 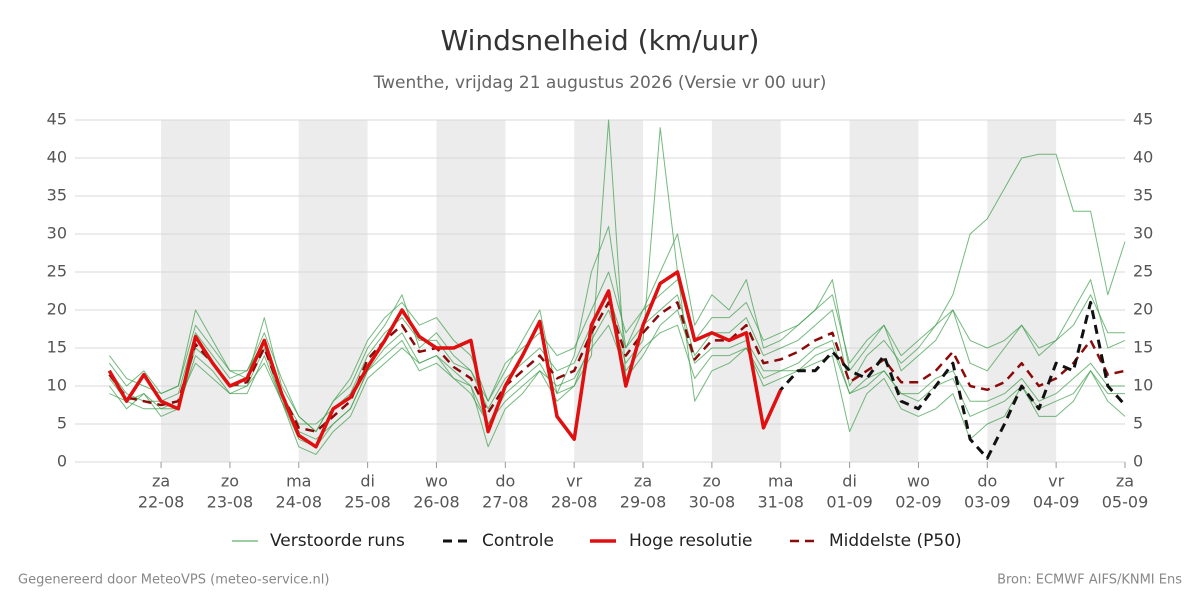 What do you see at coordinates (230, 502) in the screenshot?
I see `x-tick-date: 23-08` at bounding box center [230, 502].